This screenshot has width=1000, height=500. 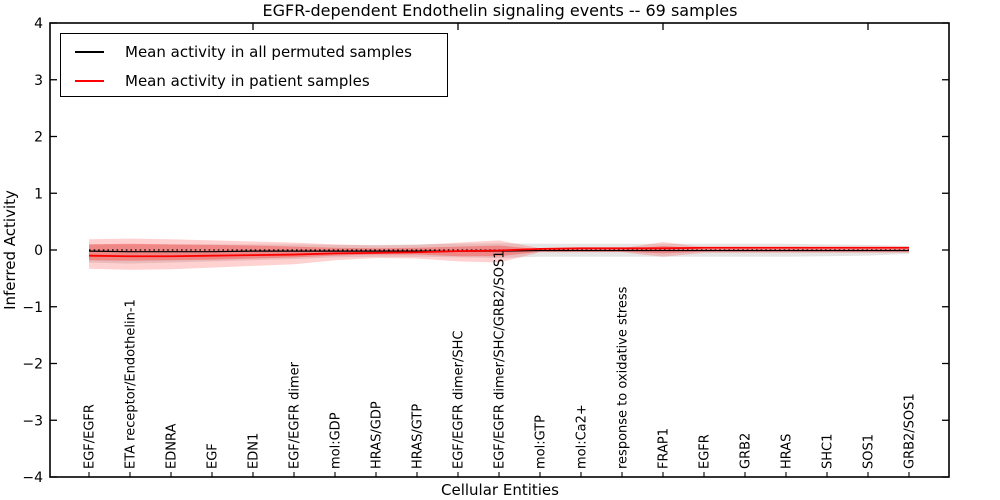 I want to click on y-tick-label: −4, so click(x=32, y=478).